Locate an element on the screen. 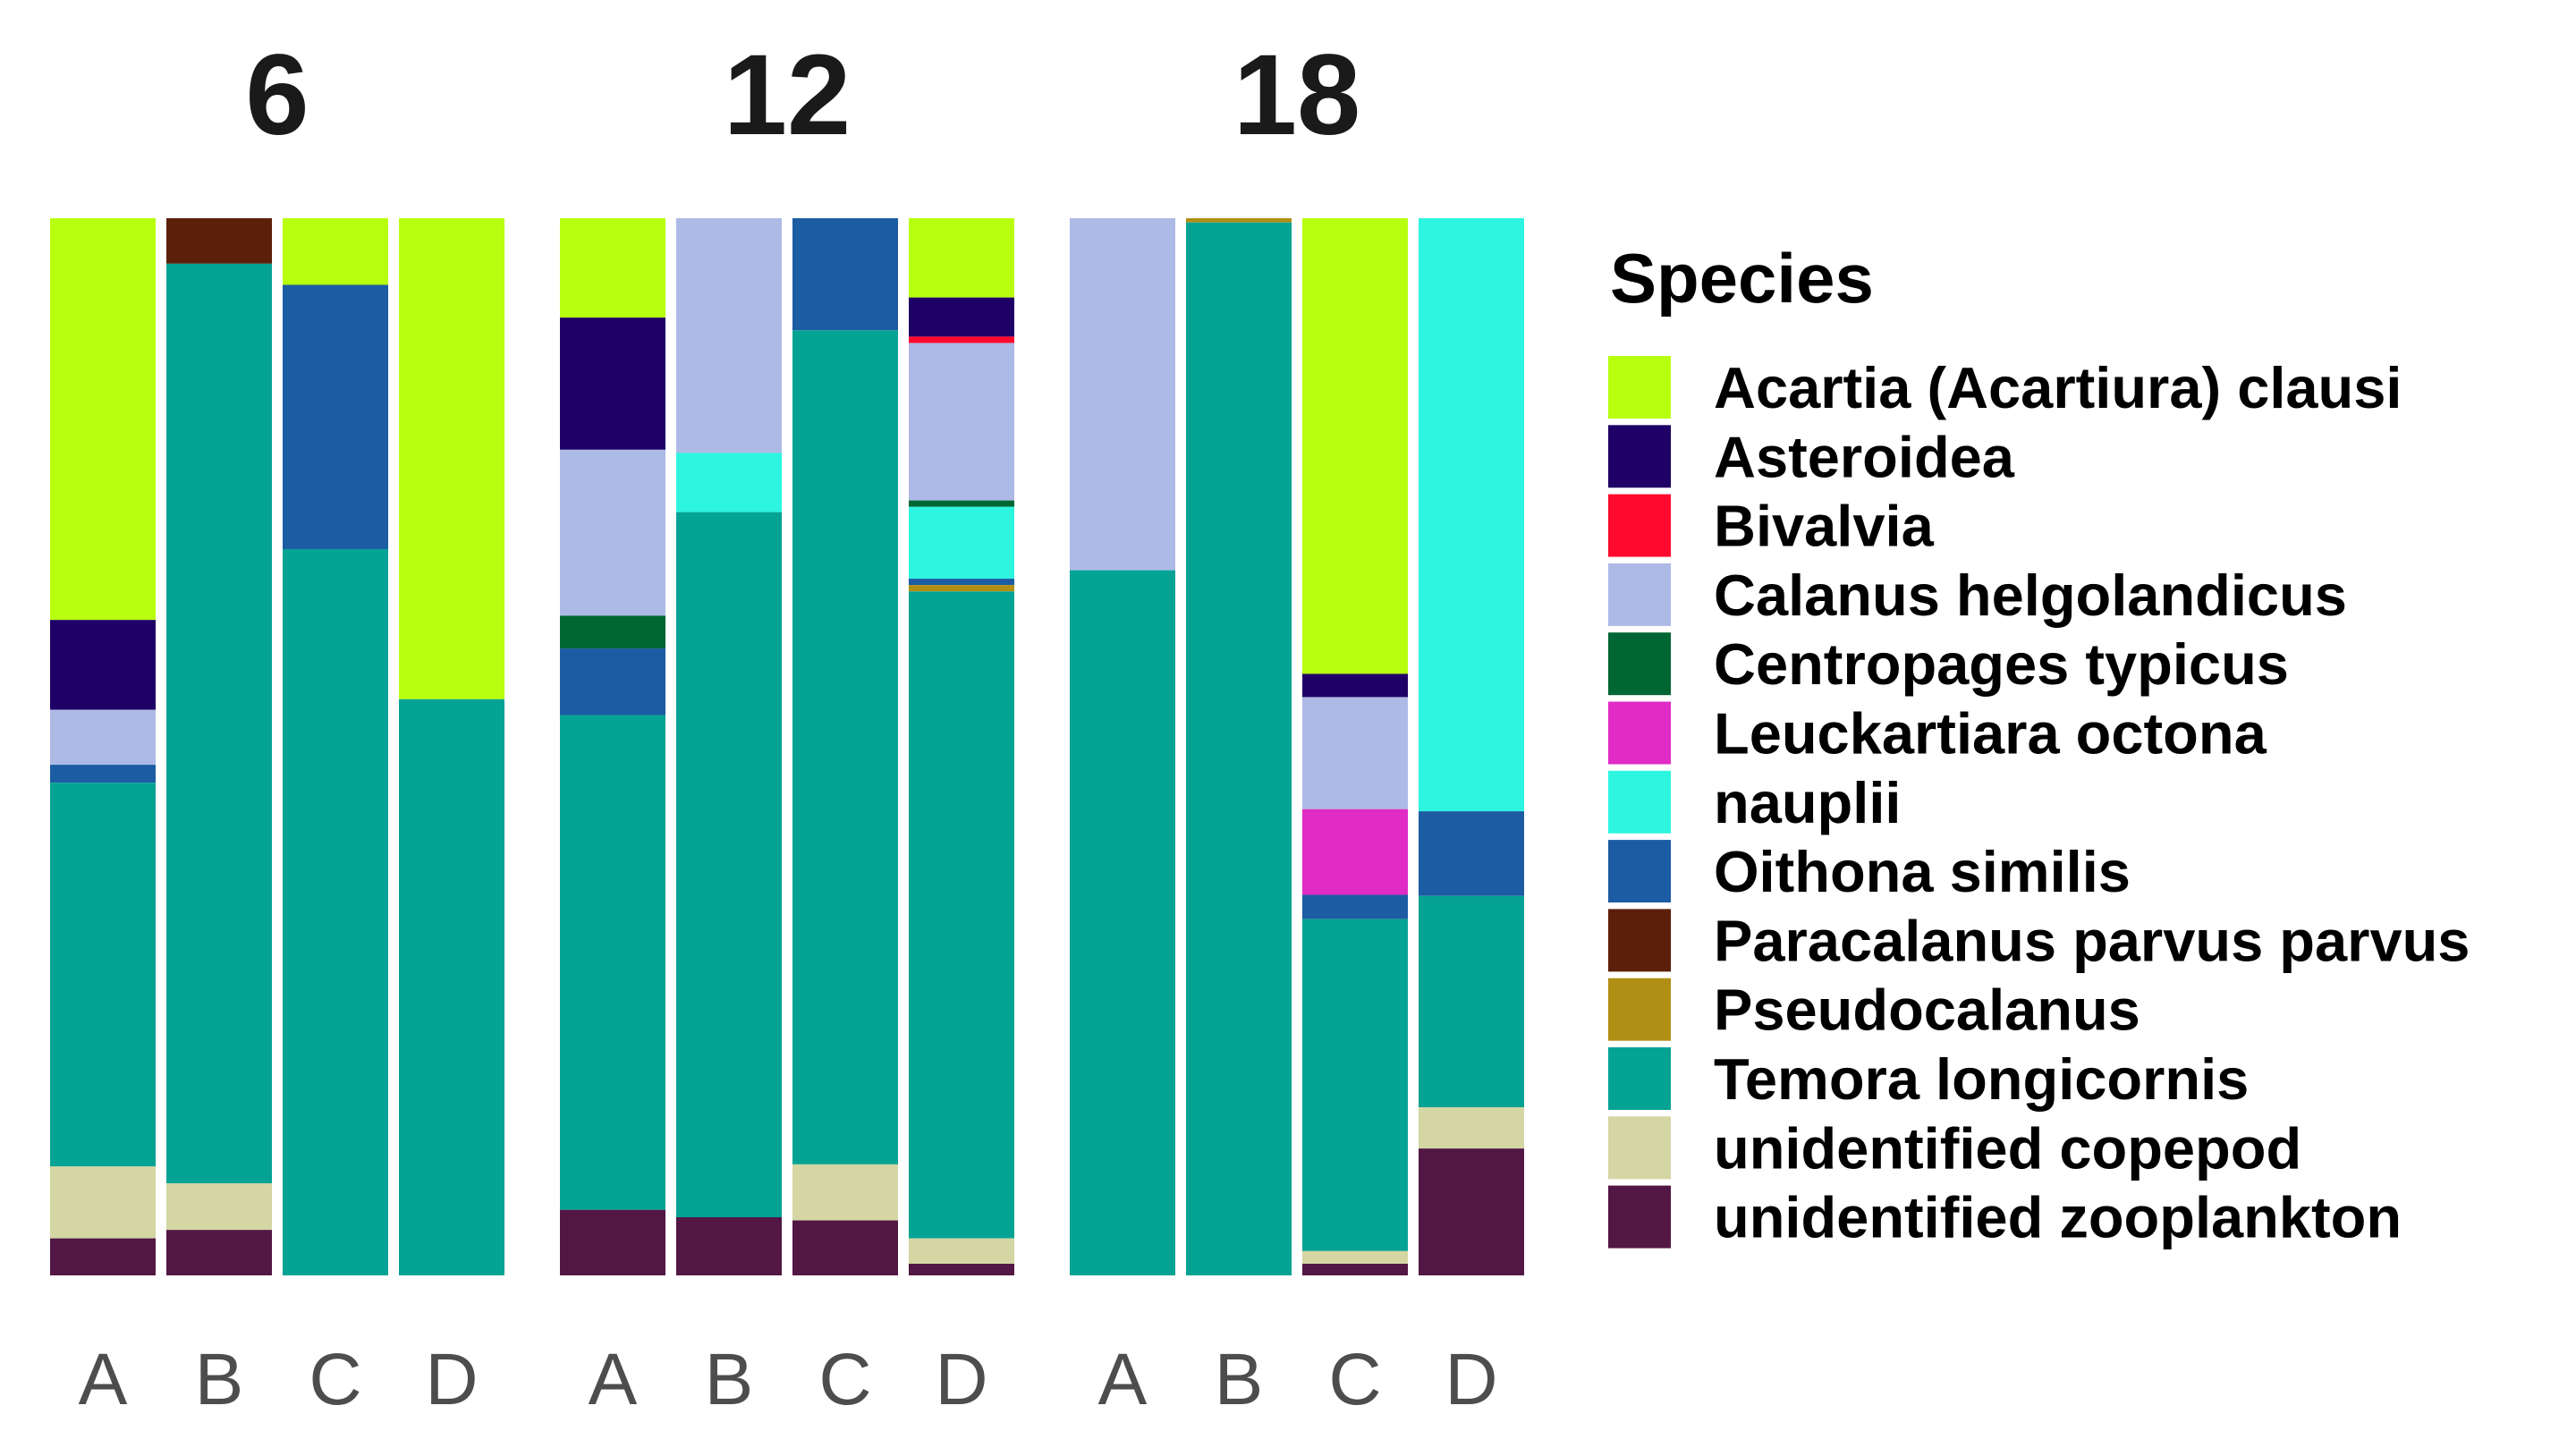 The height and width of the screenshot is (1431, 2576). bar-segment-18-d-unidentified-copepod is located at coordinates (1471, 1128).